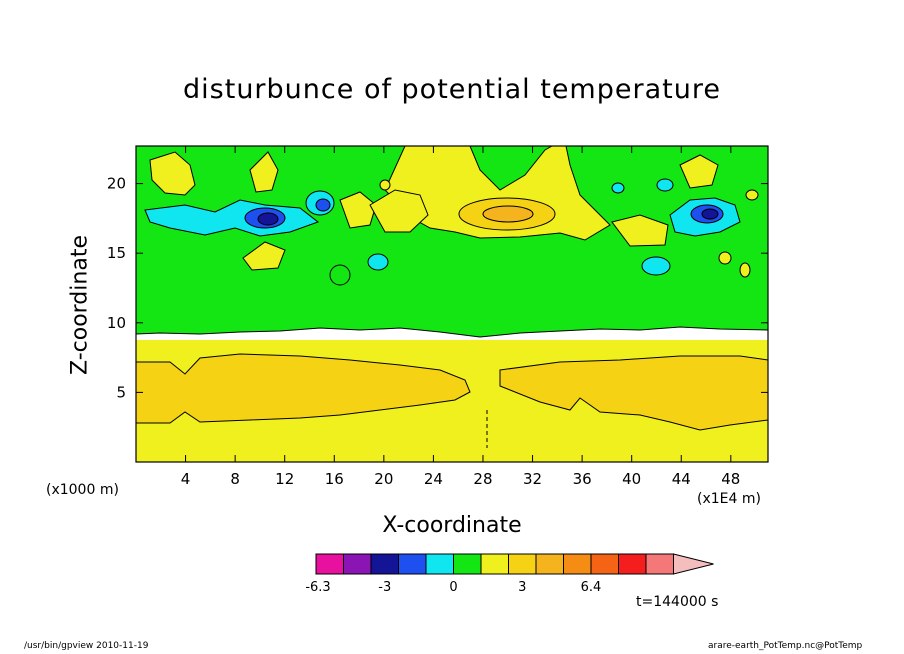 Image resolution: width=904 pixels, height=654 pixels. I want to click on x-tick-label: 12, so click(284, 479).